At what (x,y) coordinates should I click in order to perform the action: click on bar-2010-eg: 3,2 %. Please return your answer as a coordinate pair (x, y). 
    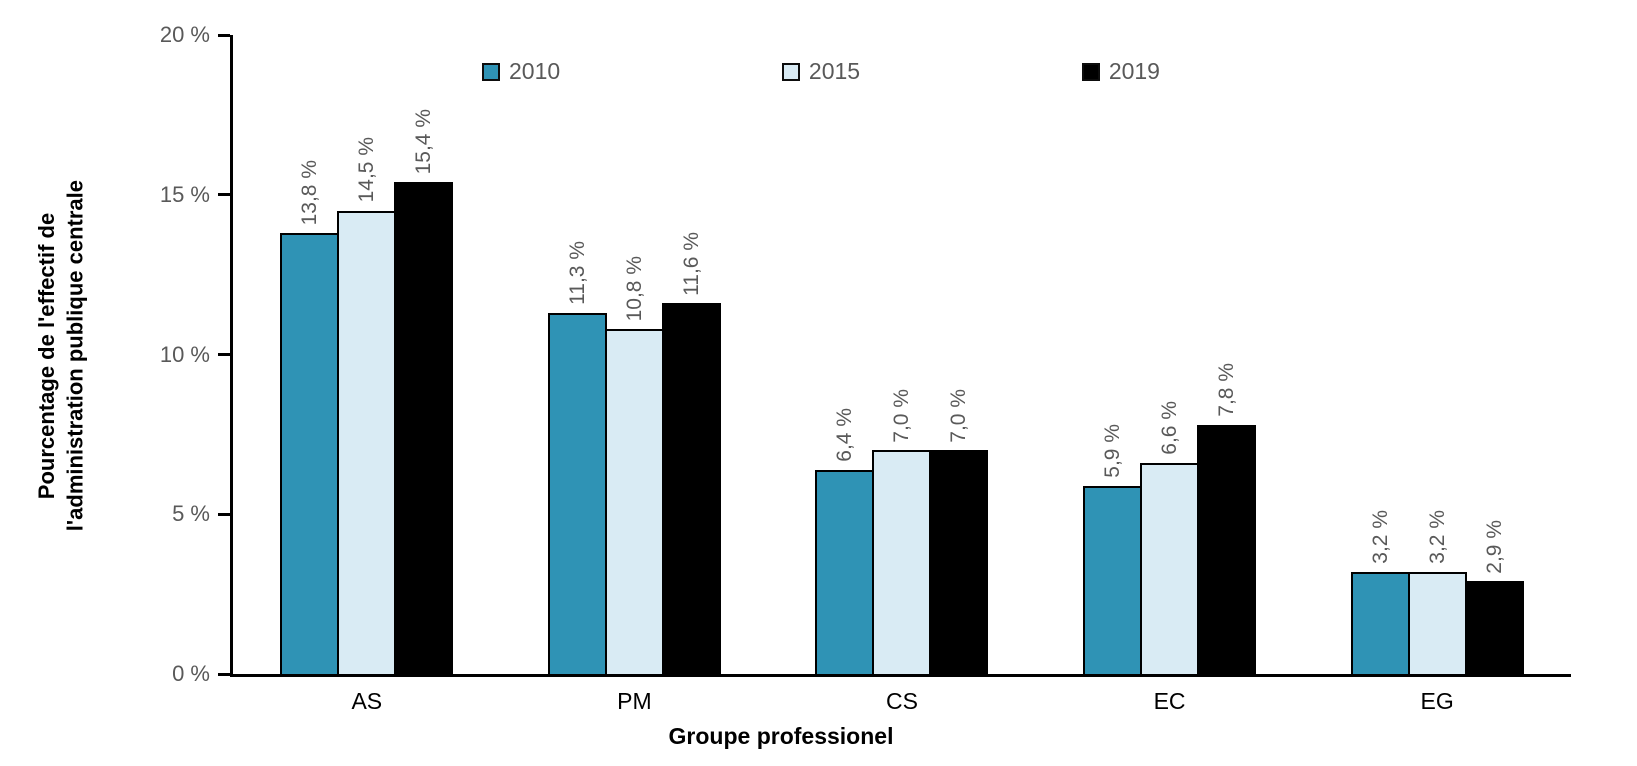
    Looking at the image, I should click on (1380, 592).